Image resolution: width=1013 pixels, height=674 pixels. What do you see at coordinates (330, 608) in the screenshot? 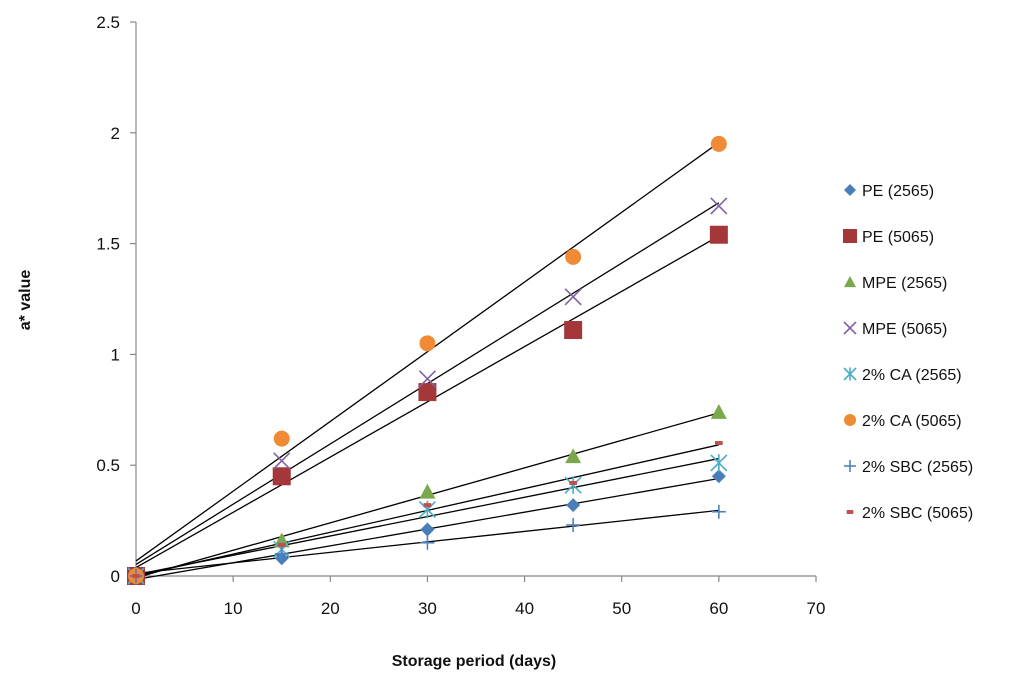
I see `x-tick-label: 20` at bounding box center [330, 608].